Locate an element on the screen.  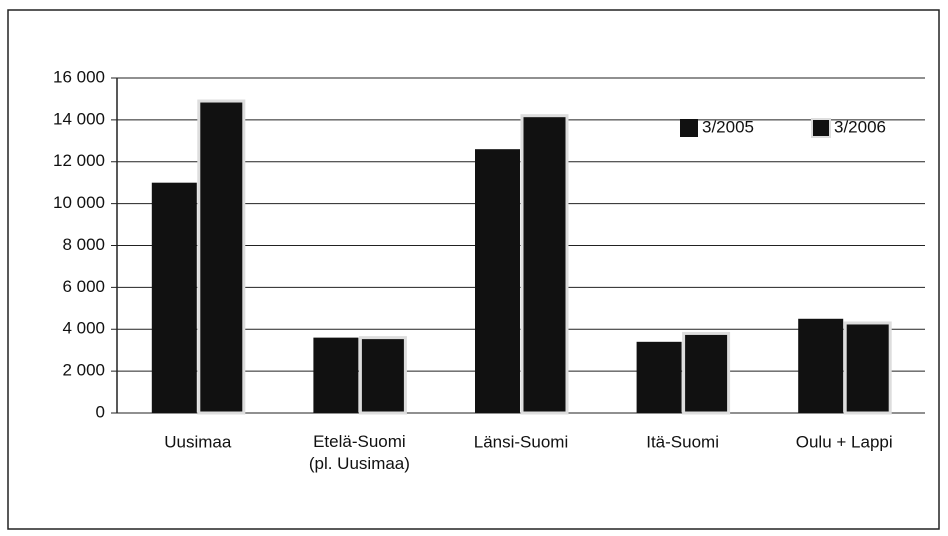
y-tick-label: 16 000 is located at coordinates (79, 76).